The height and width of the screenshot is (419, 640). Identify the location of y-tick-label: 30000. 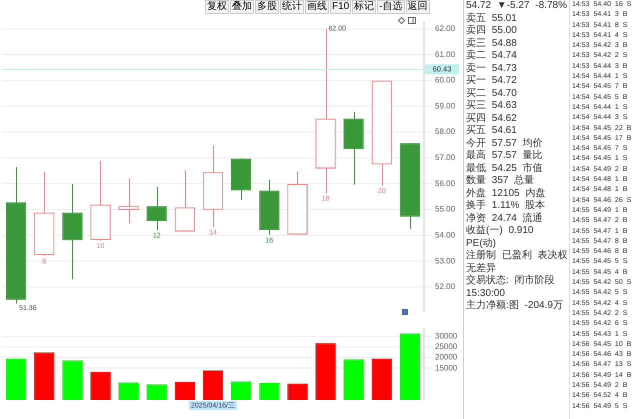
(446, 335).